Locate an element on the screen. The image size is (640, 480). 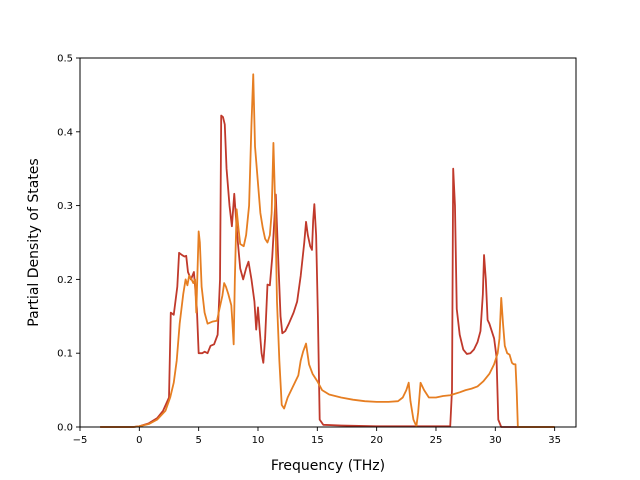
x-tick-label: 15 is located at coordinates (317, 440).